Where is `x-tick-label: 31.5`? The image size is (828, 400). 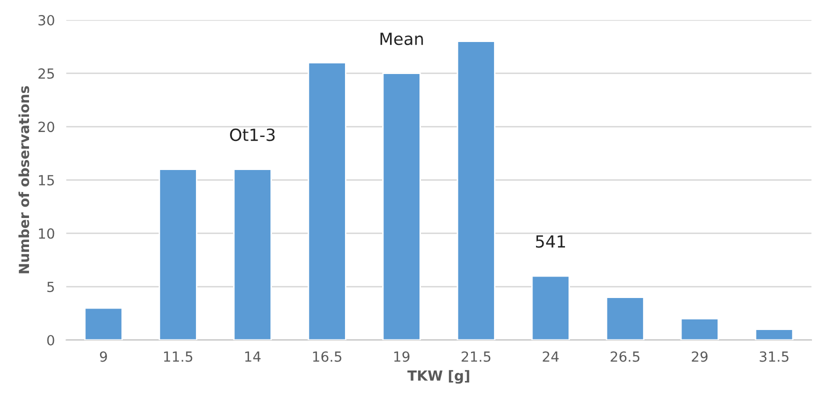 x-tick-label: 31.5 is located at coordinates (774, 356).